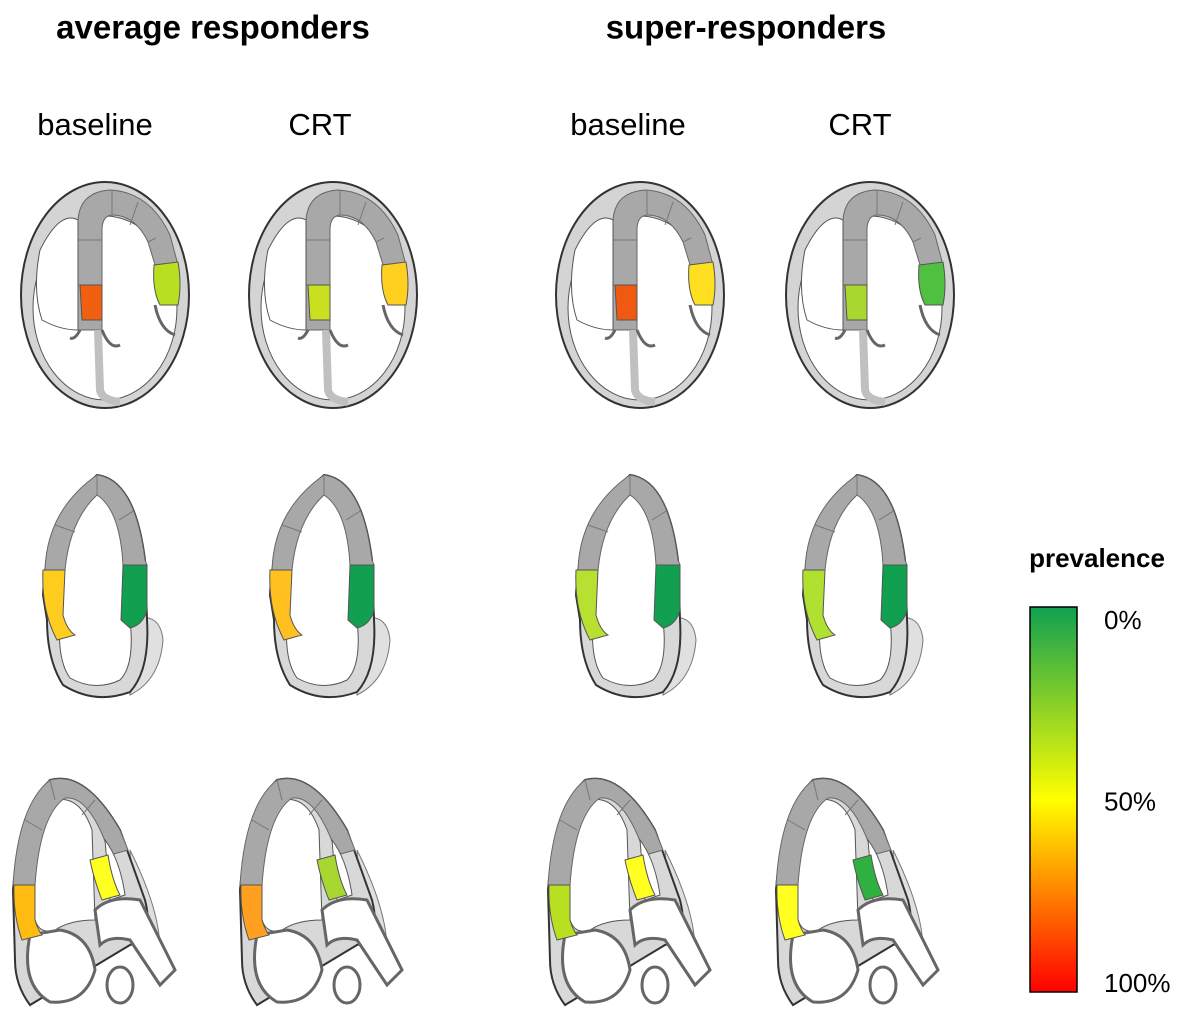 Image resolution: width=1200 pixels, height=1029 pixels. Describe the element at coordinates (213, 27) in the screenshot. I see `group-title: average responders` at that location.